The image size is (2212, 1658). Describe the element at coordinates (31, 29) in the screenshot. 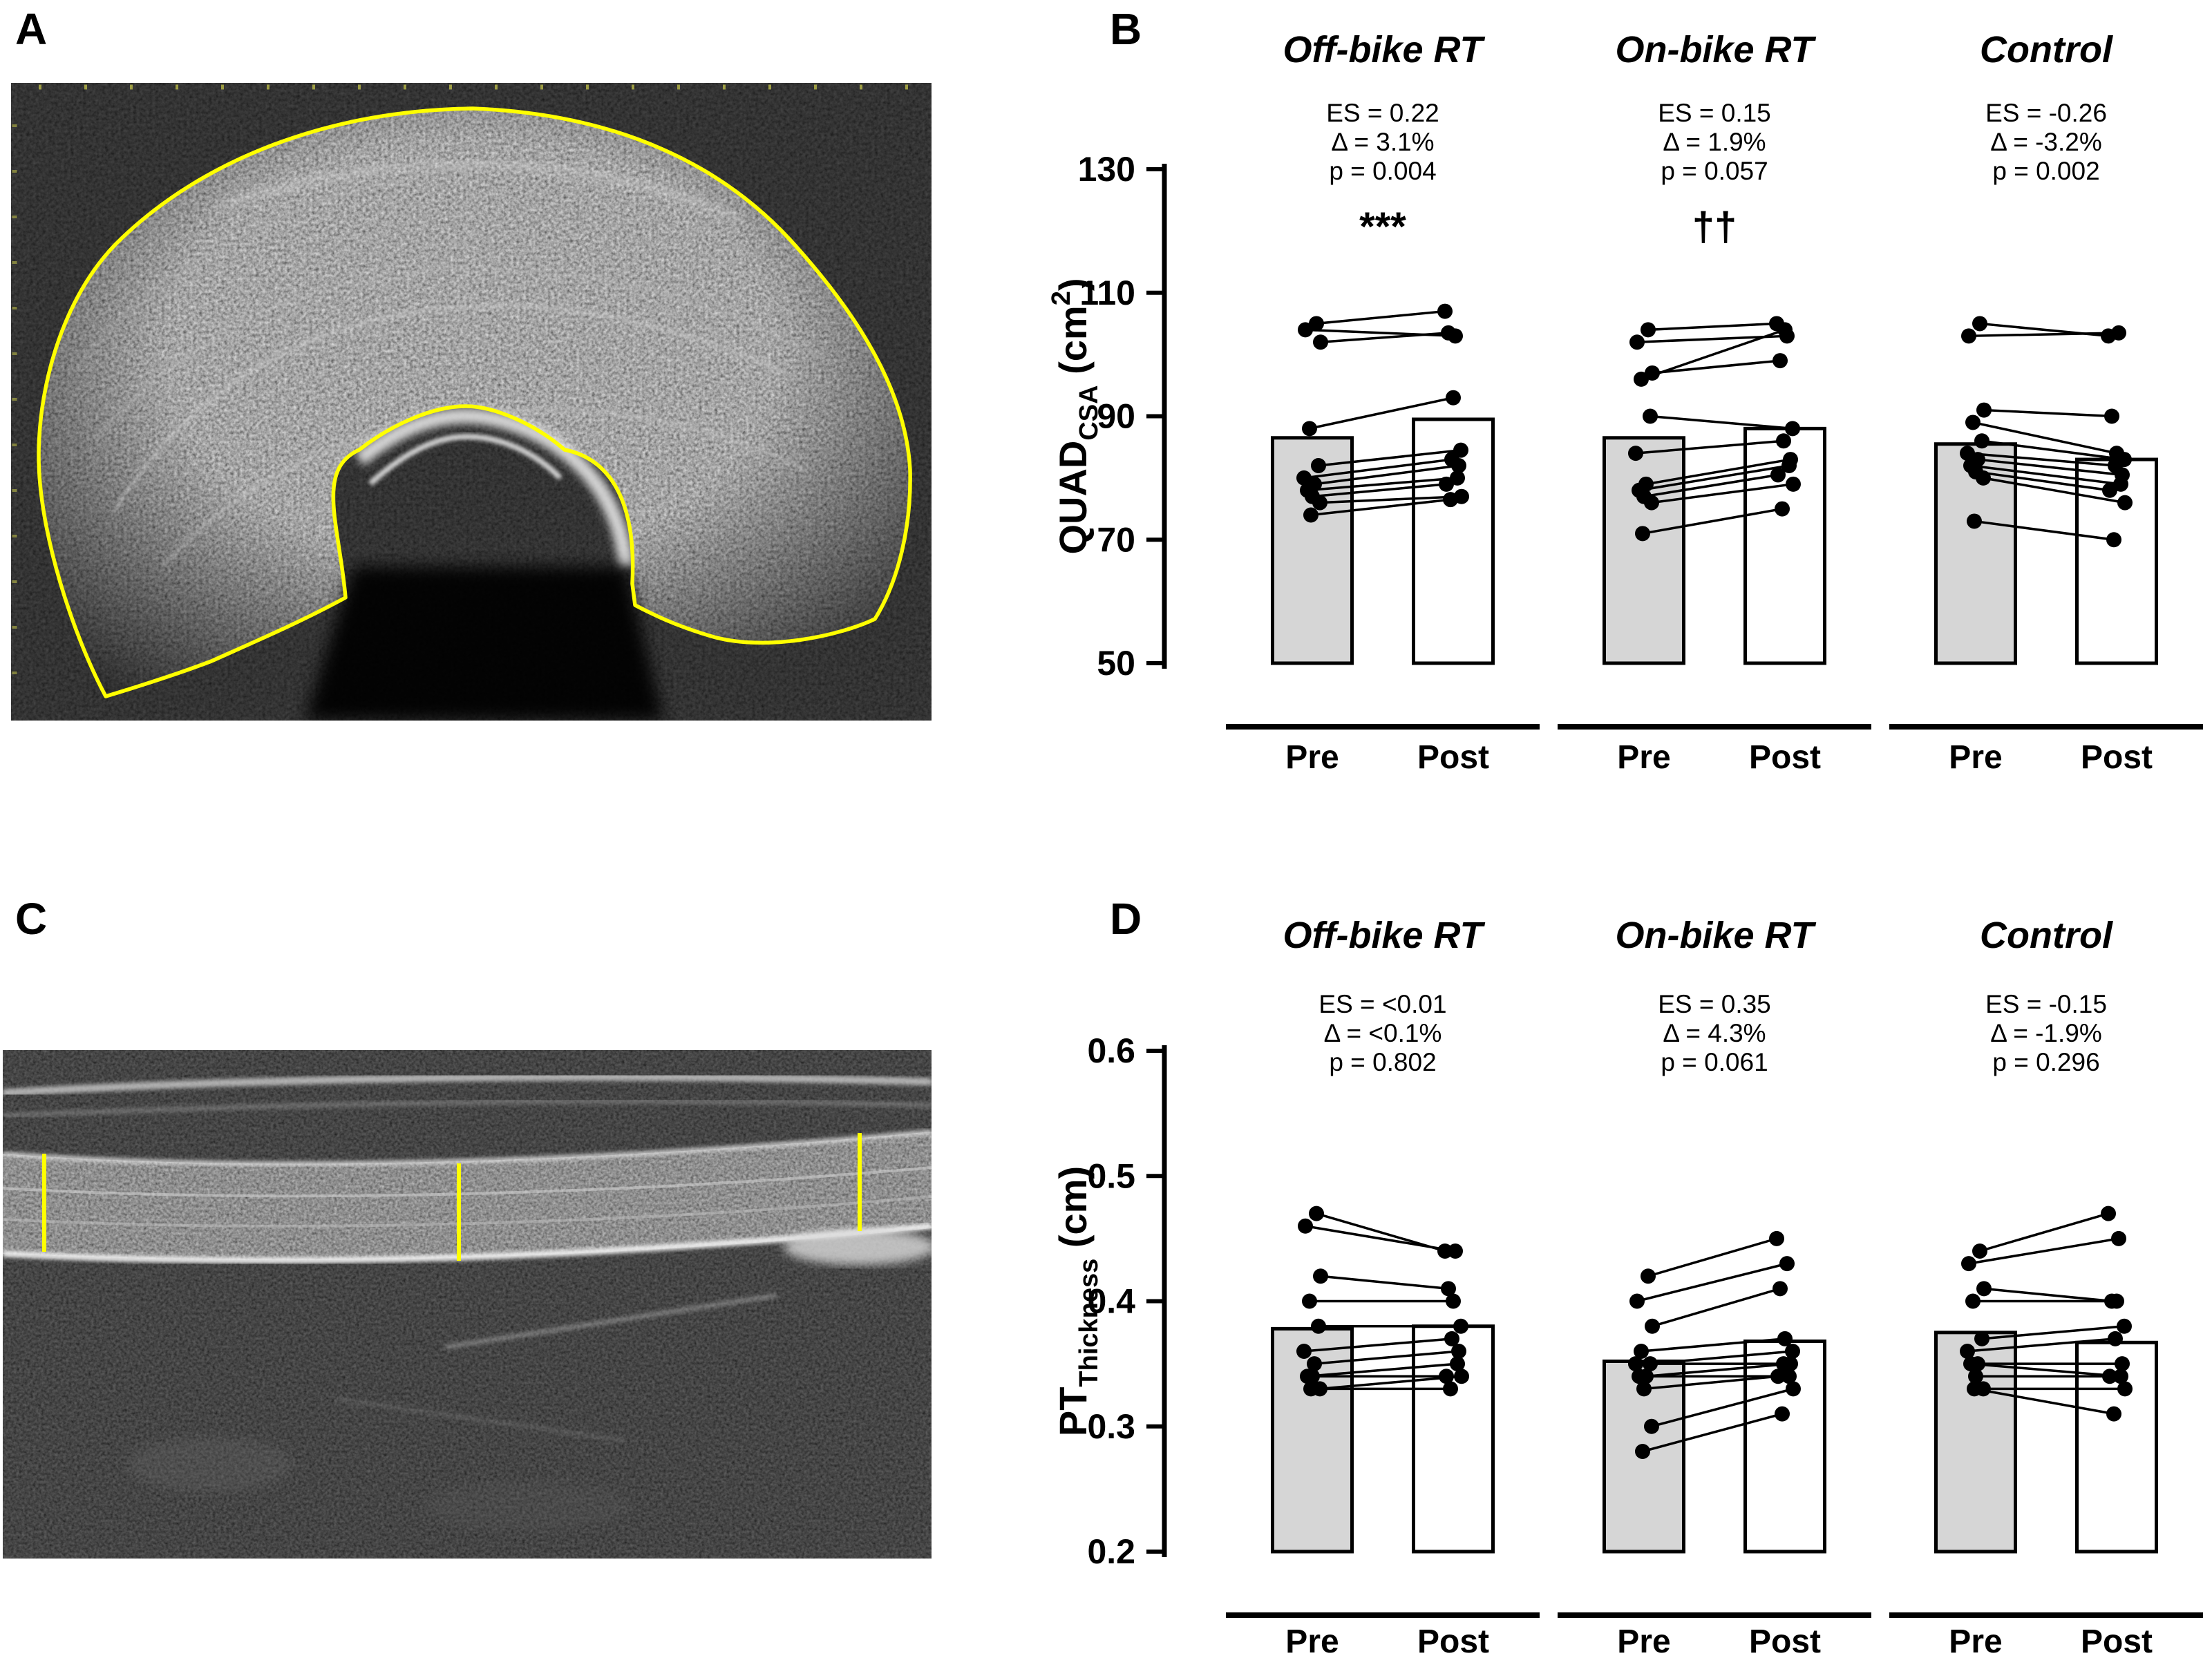

I see `panel-a-label: A` at that location.